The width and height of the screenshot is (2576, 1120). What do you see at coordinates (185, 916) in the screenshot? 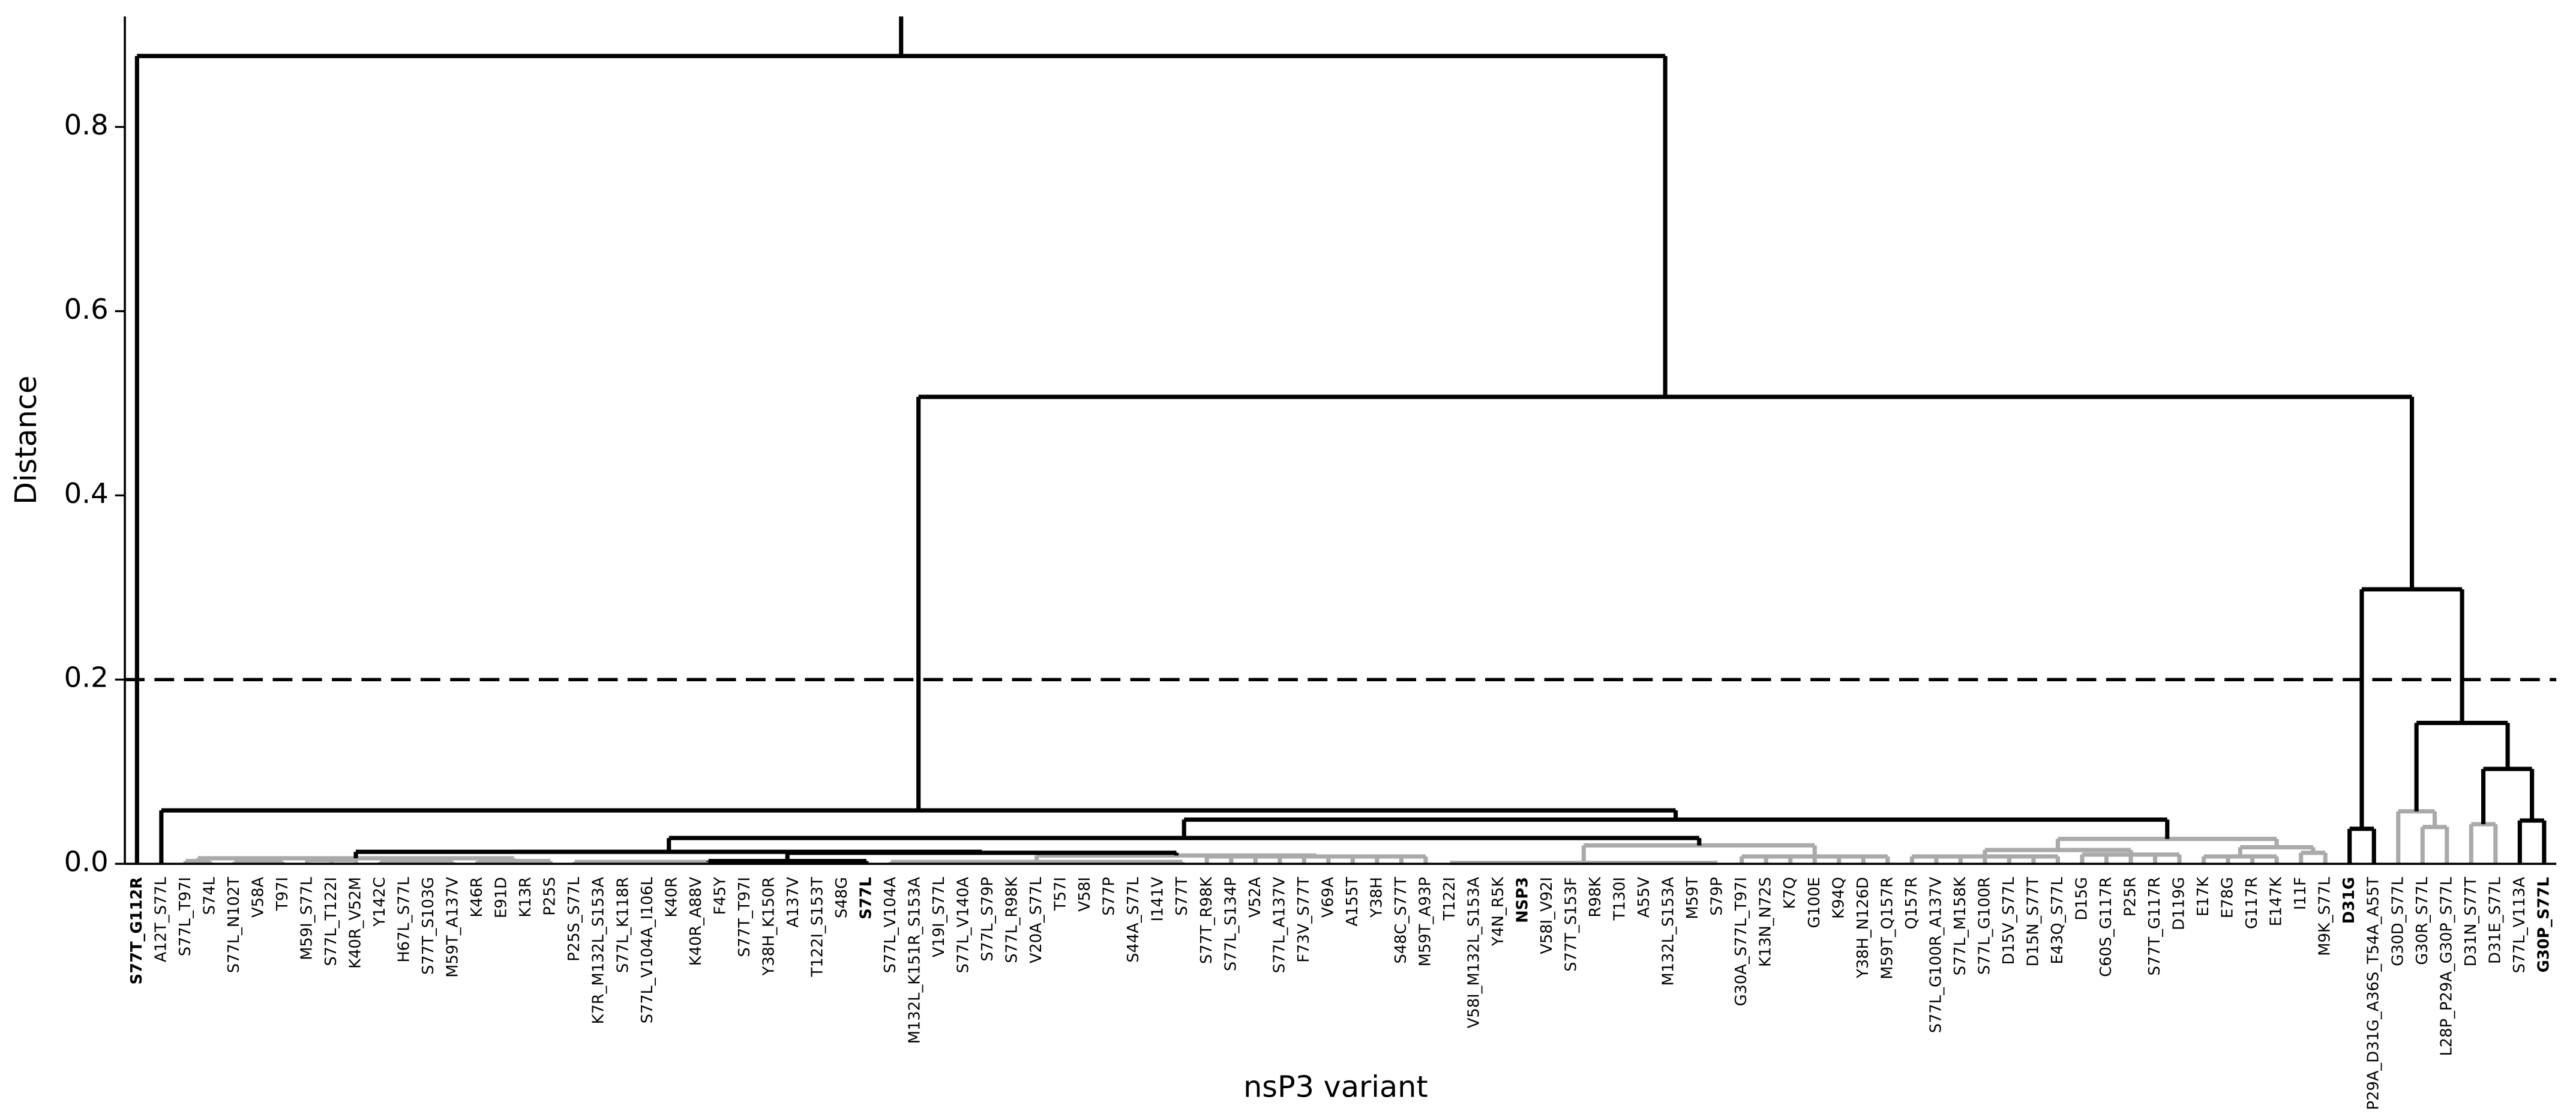
I see `leaf-label: S77L_T97I` at bounding box center [185, 916].